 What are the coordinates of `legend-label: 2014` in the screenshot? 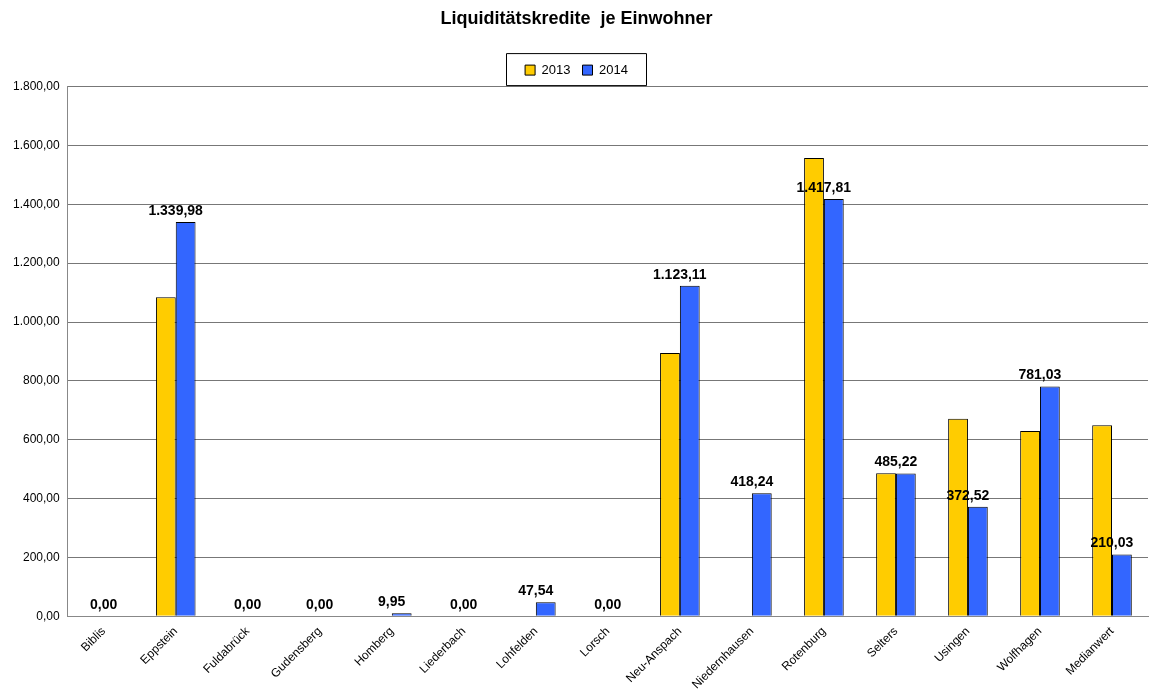 It's located at (613, 69).